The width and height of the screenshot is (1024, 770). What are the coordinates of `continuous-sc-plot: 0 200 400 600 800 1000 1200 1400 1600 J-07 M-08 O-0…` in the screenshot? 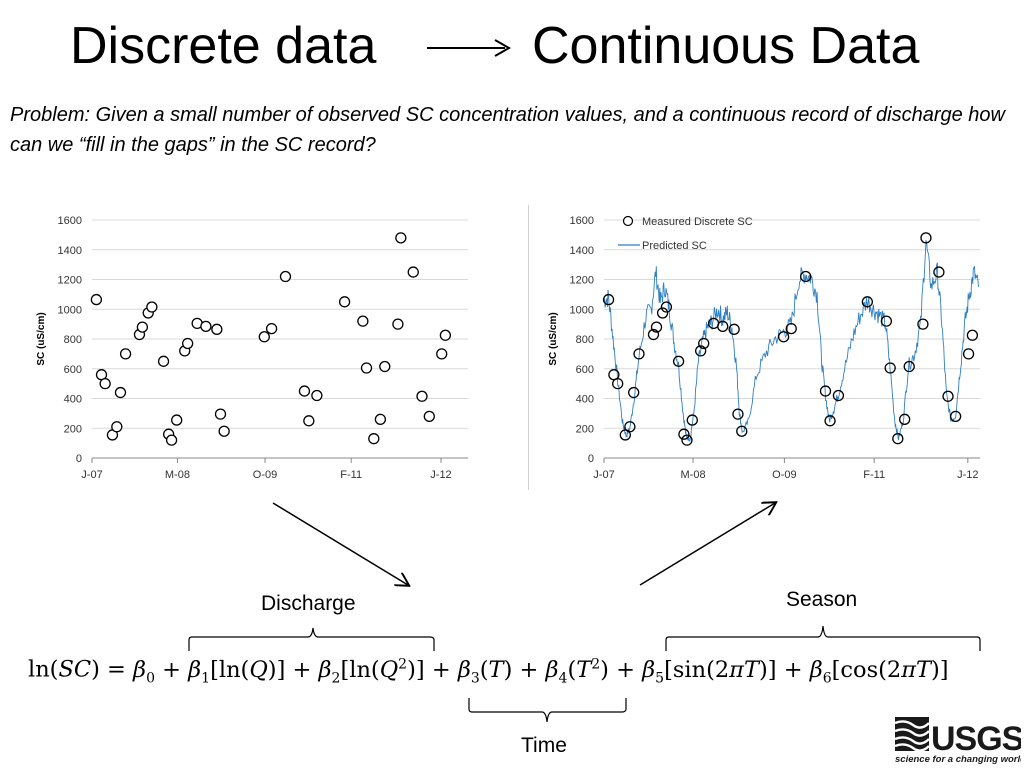 It's located at (764, 348).